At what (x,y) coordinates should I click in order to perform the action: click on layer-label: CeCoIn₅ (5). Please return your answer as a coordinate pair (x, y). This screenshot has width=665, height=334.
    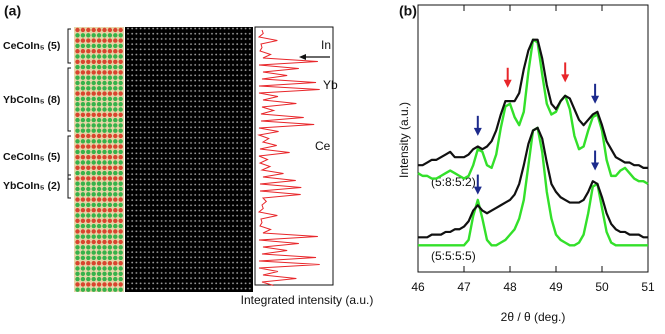
    Looking at the image, I should click on (31, 157).